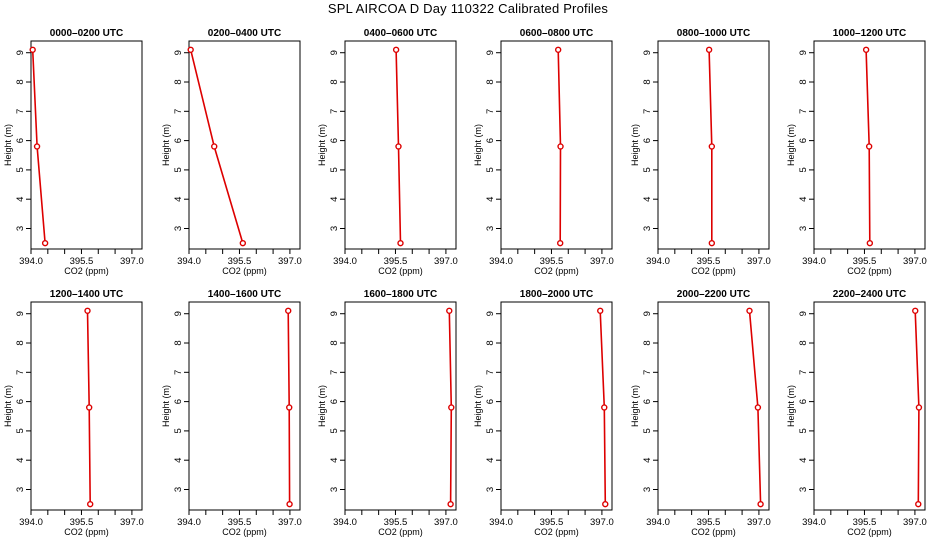  Describe the element at coordinates (244, 294) in the screenshot. I see `panel-title: 1400–1600 UTC` at that location.